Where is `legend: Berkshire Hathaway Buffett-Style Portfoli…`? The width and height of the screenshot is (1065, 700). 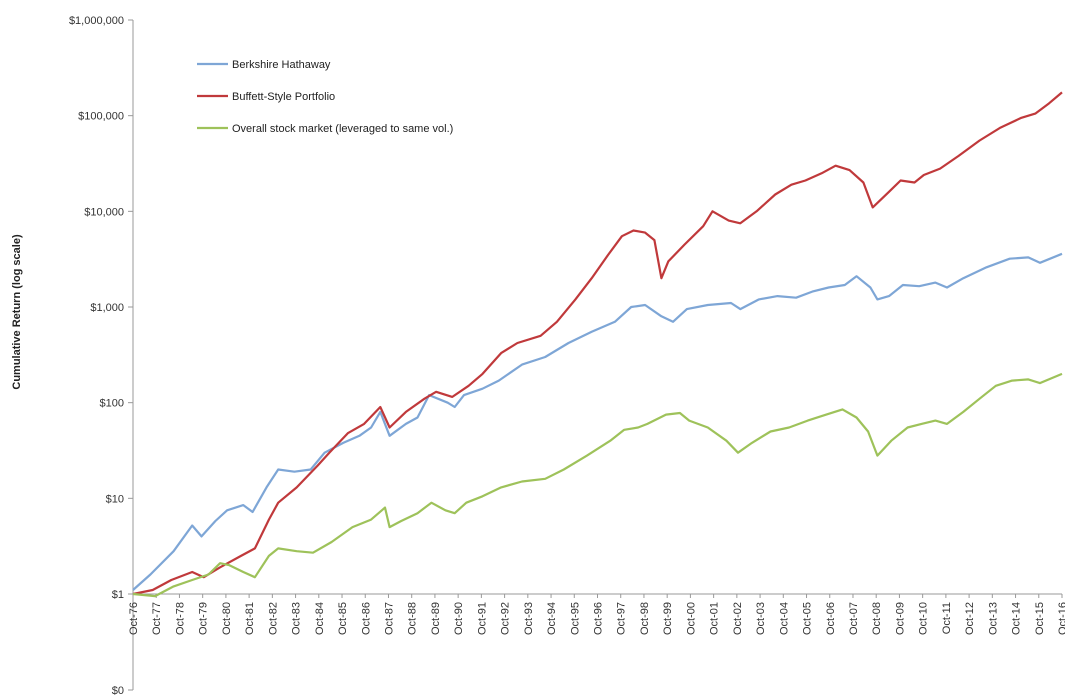 legend: Berkshire Hathaway Buffett-Style Portfoli… is located at coordinates (325, 97).